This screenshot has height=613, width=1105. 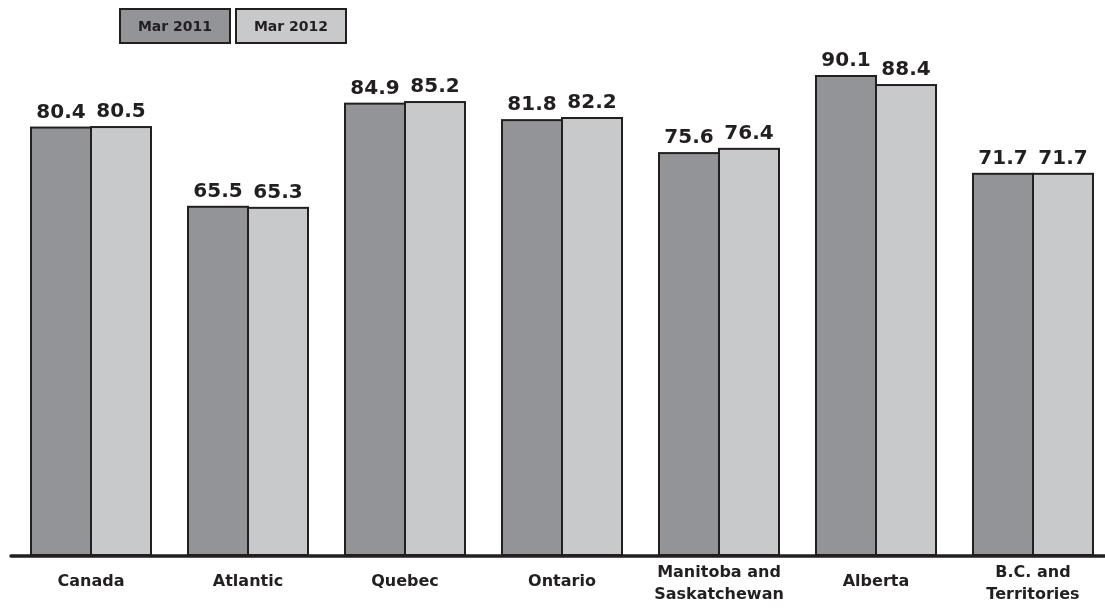 I want to click on data-label: 82.2, so click(x=592, y=101).